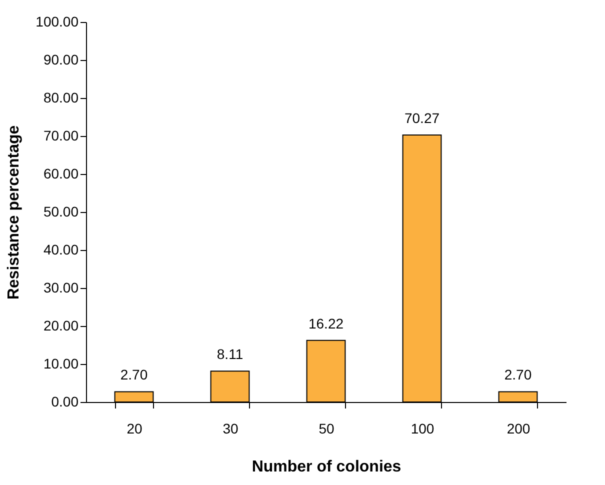 This screenshot has height=485, width=605. What do you see at coordinates (61, 136) in the screenshot?
I see `y-tick-label: 70.00` at bounding box center [61, 136].